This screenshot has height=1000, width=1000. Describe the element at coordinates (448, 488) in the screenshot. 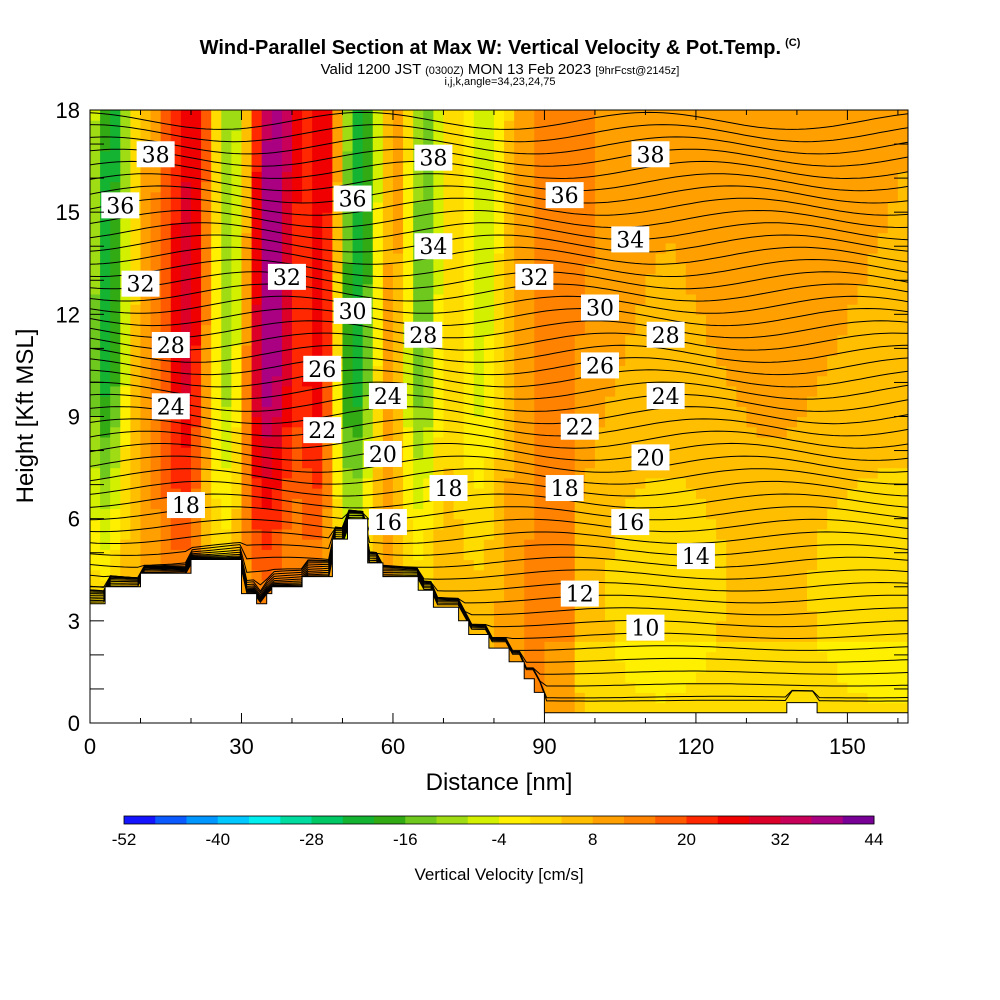

I see `theta-label-bg` at that location.